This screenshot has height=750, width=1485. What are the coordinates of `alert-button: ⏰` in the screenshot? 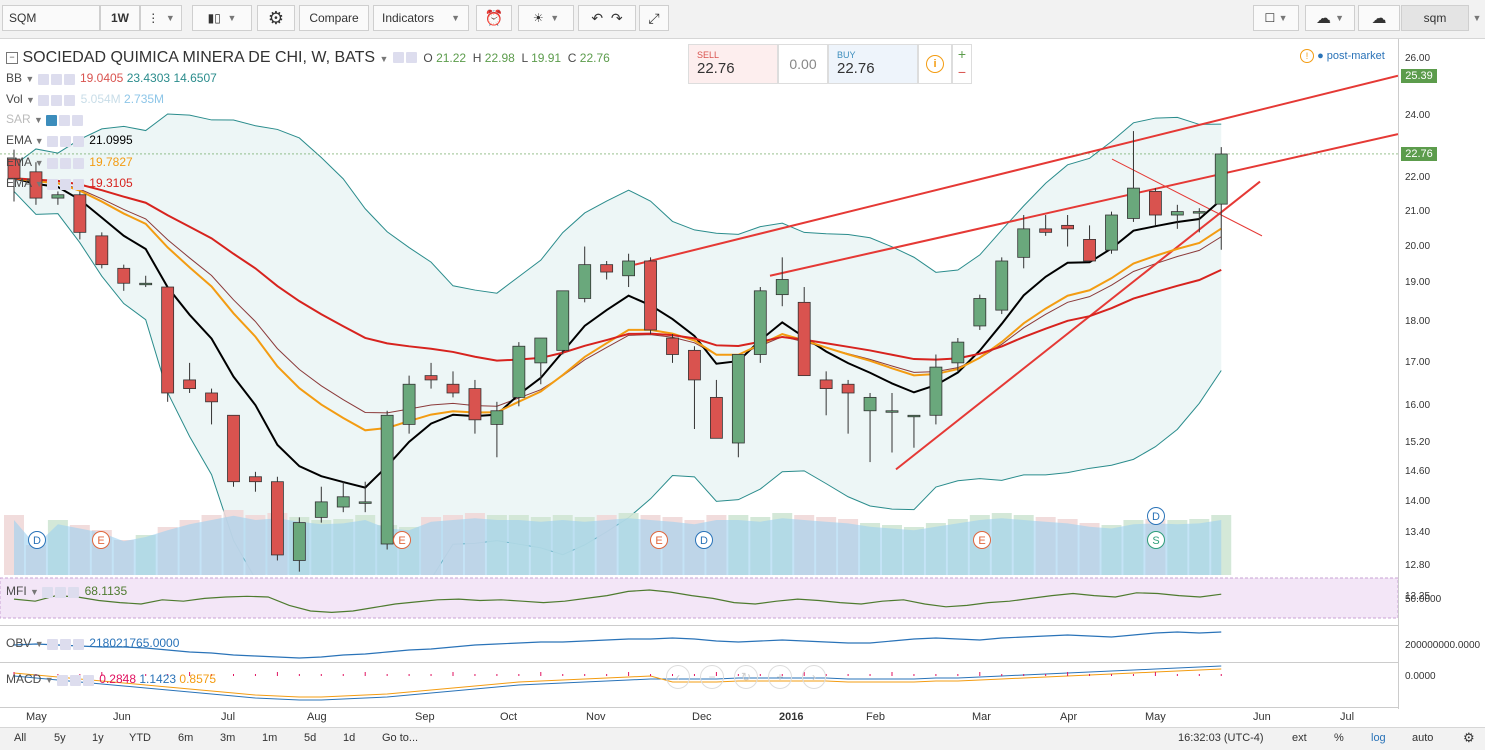 It's located at (494, 18).